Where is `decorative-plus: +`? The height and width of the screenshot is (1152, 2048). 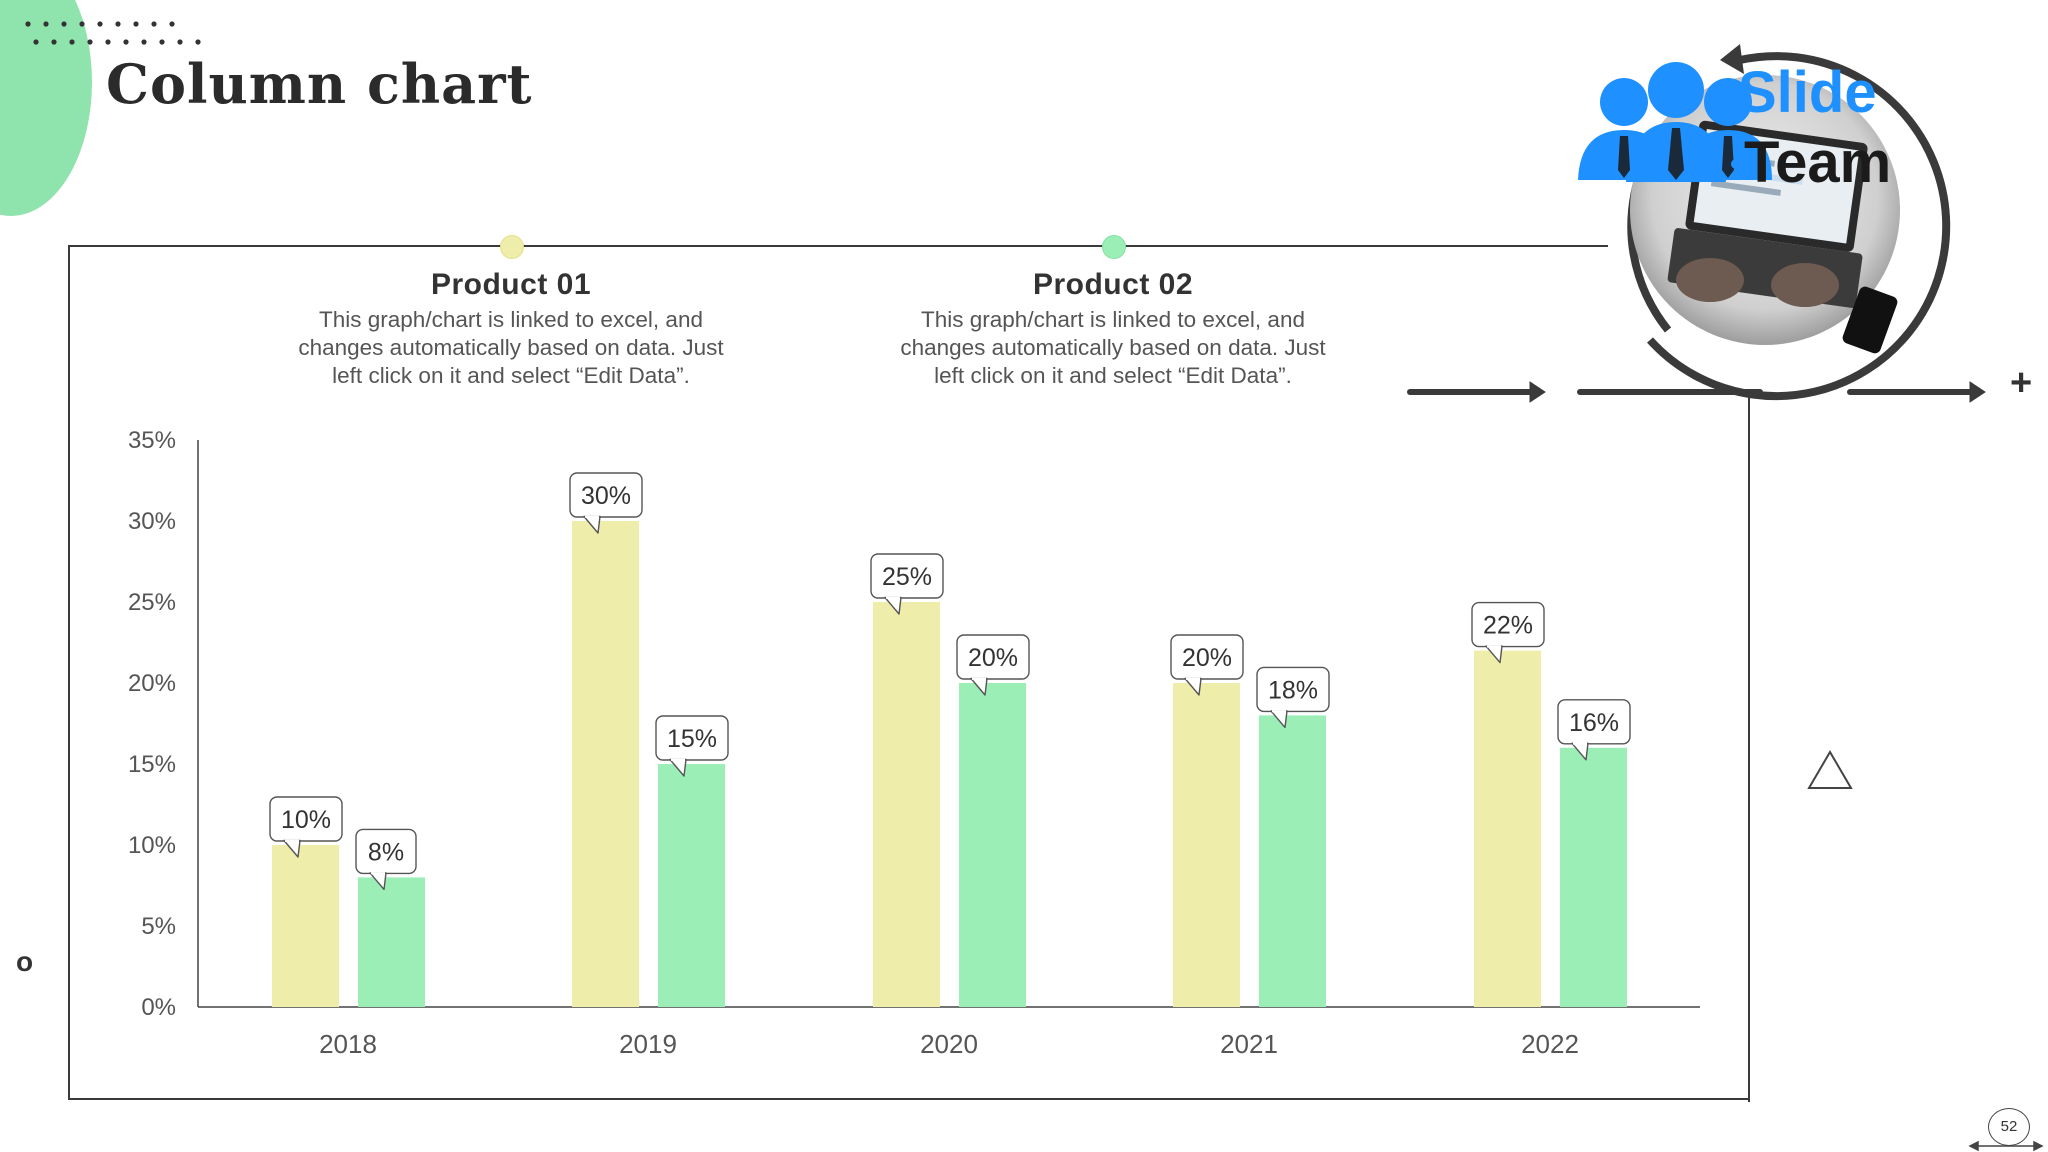
decorative-plus: + is located at coordinates (2021, 383).